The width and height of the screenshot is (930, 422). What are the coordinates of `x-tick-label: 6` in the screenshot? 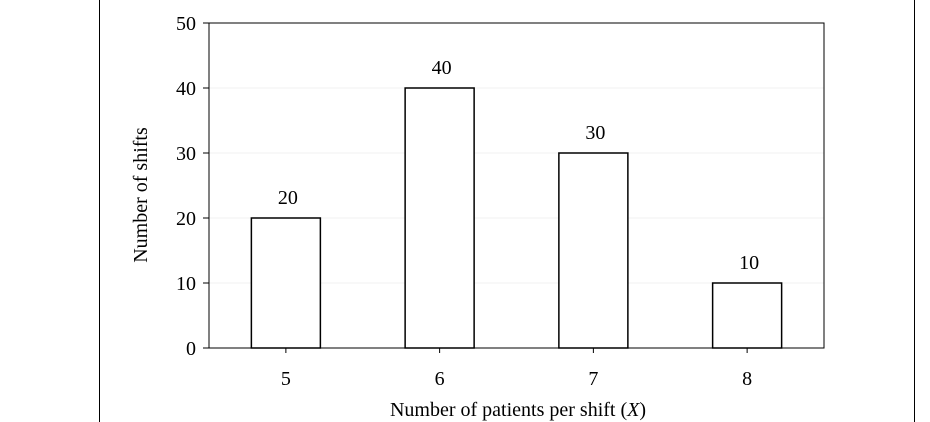 It's located at (440, 379).